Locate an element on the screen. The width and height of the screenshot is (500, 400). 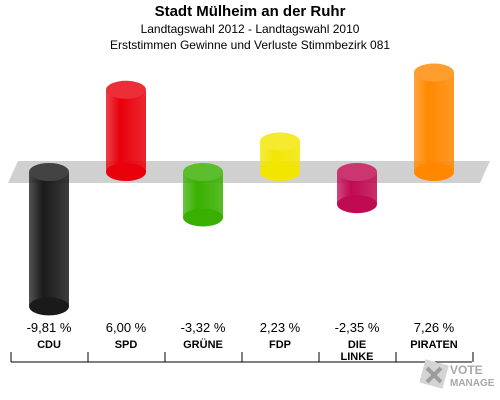
category-label: DIE is located at coordinates (357, 345).